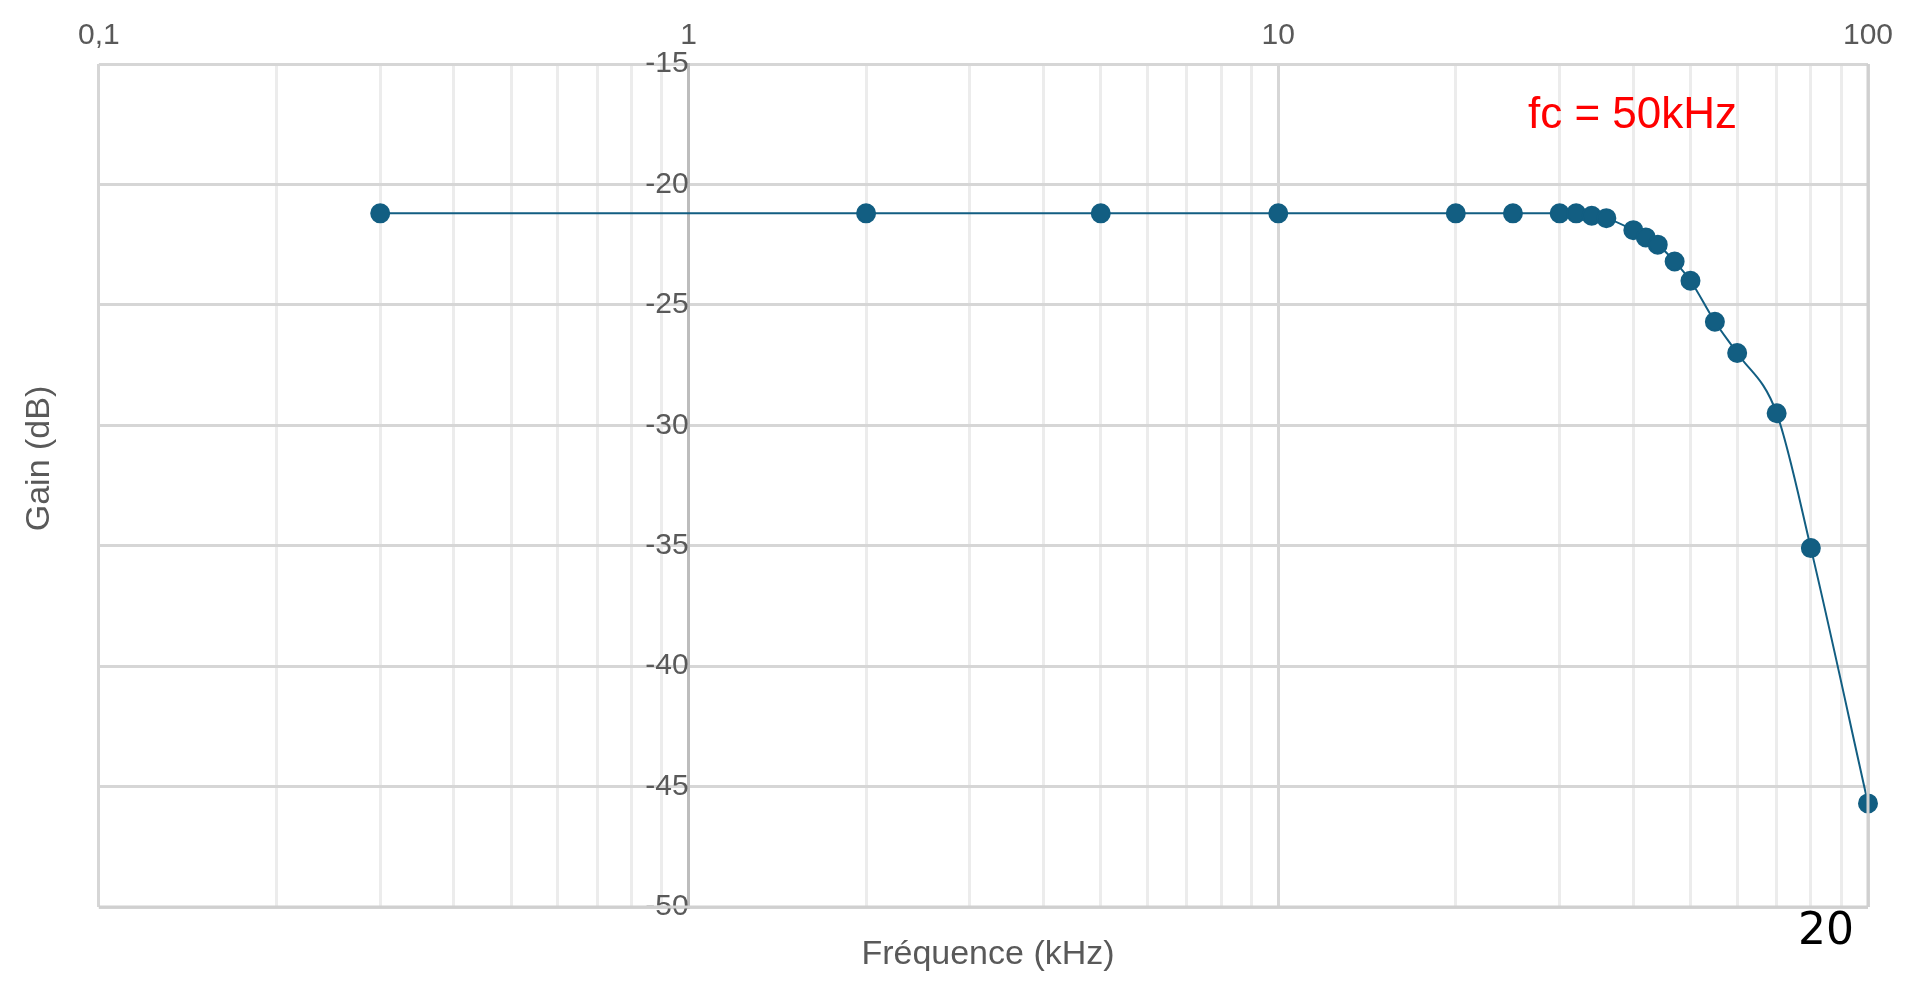 Image resolution: width=1921 pixels, height=994 pixels. What do you see at coordinates (667, 543) in the screenshot?
I see `y-tick-label: -35` at bounding box center [667, 543].